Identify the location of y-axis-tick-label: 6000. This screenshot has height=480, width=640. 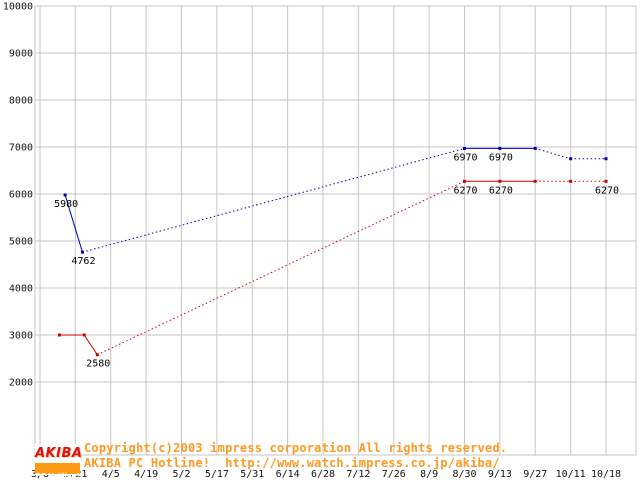
(21, 195).